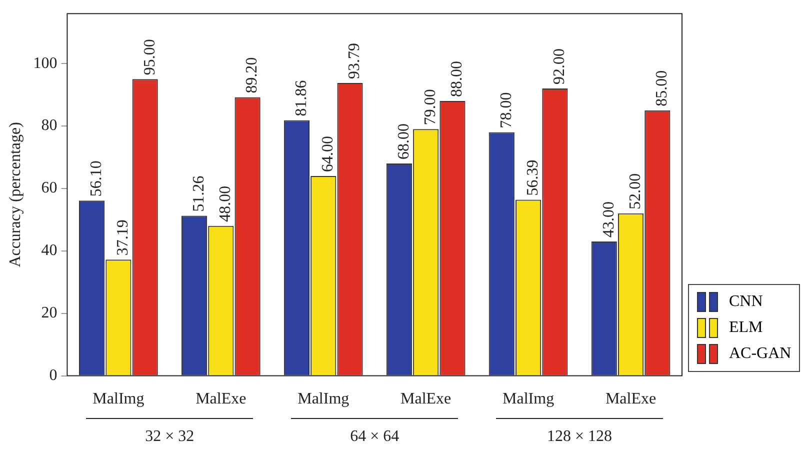  I want to click on data-label: 51.26, so click(199, 194).